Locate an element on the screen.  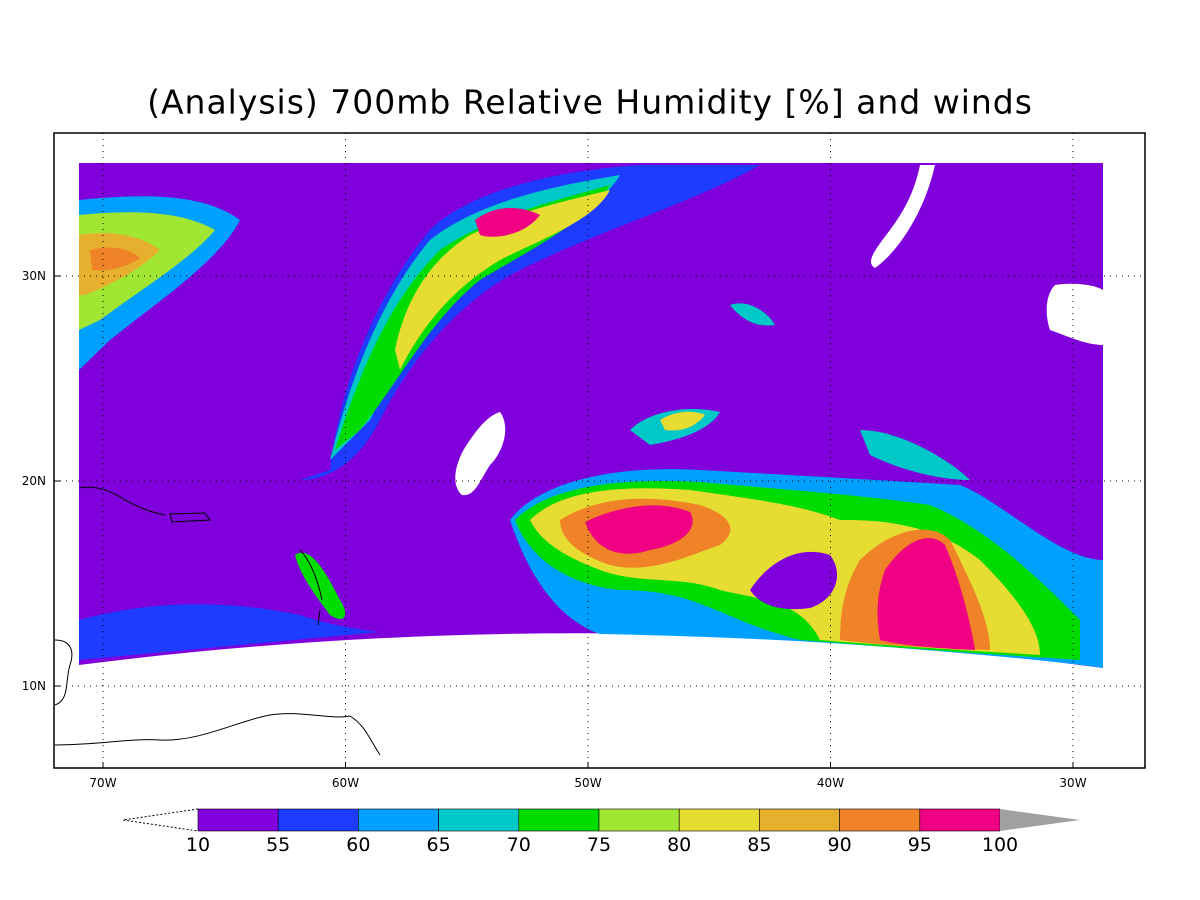
colorbar-label: 55 is located at coordinates (278, 845).